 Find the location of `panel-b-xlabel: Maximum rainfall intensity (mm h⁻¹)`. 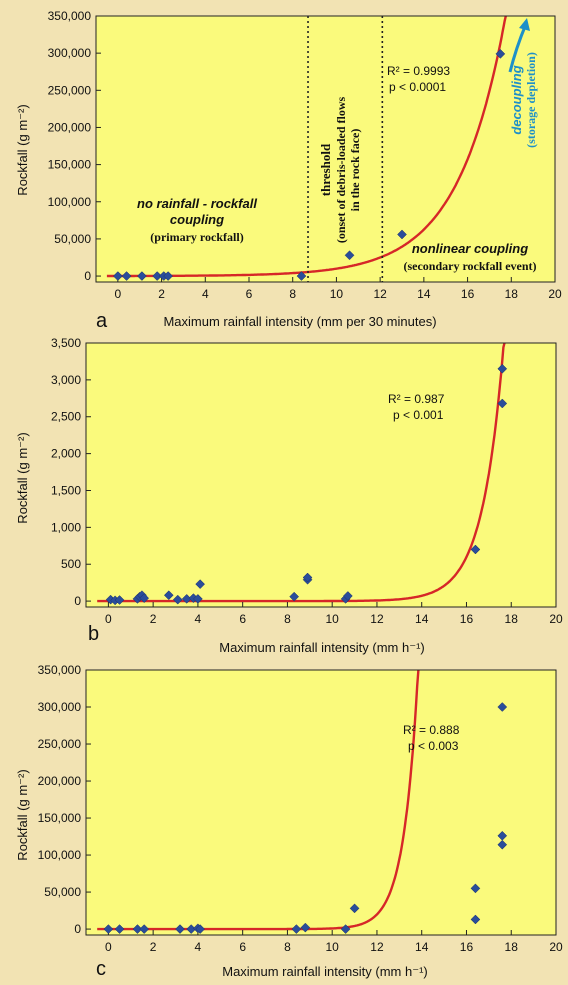

panel-b-xlabel: Maximum rainfall intensity (mm h⁻¹) is located at coordinates (322, 647).